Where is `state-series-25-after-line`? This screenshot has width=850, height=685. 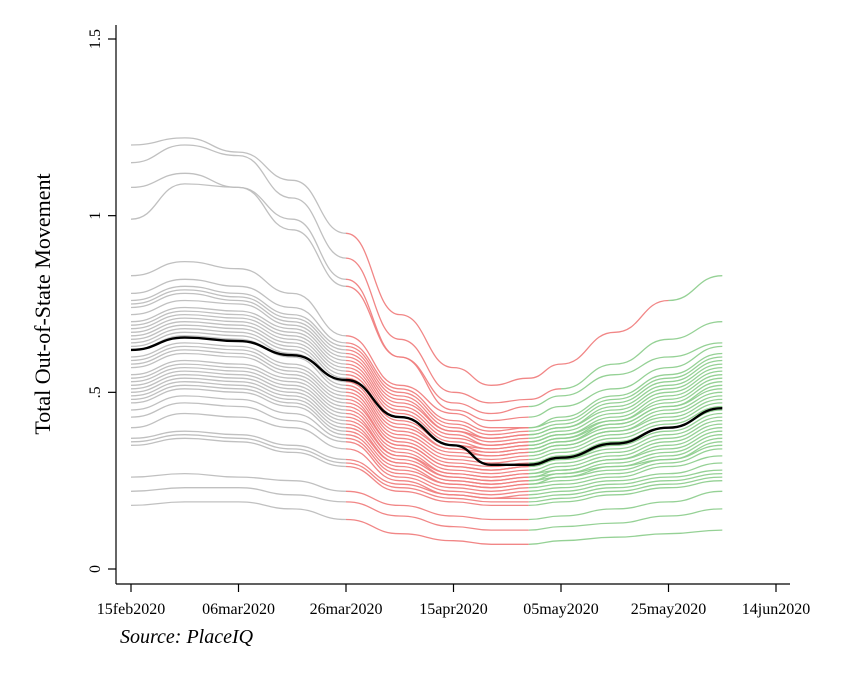
state-series-25-after-line is located at coordinates (625, 449).